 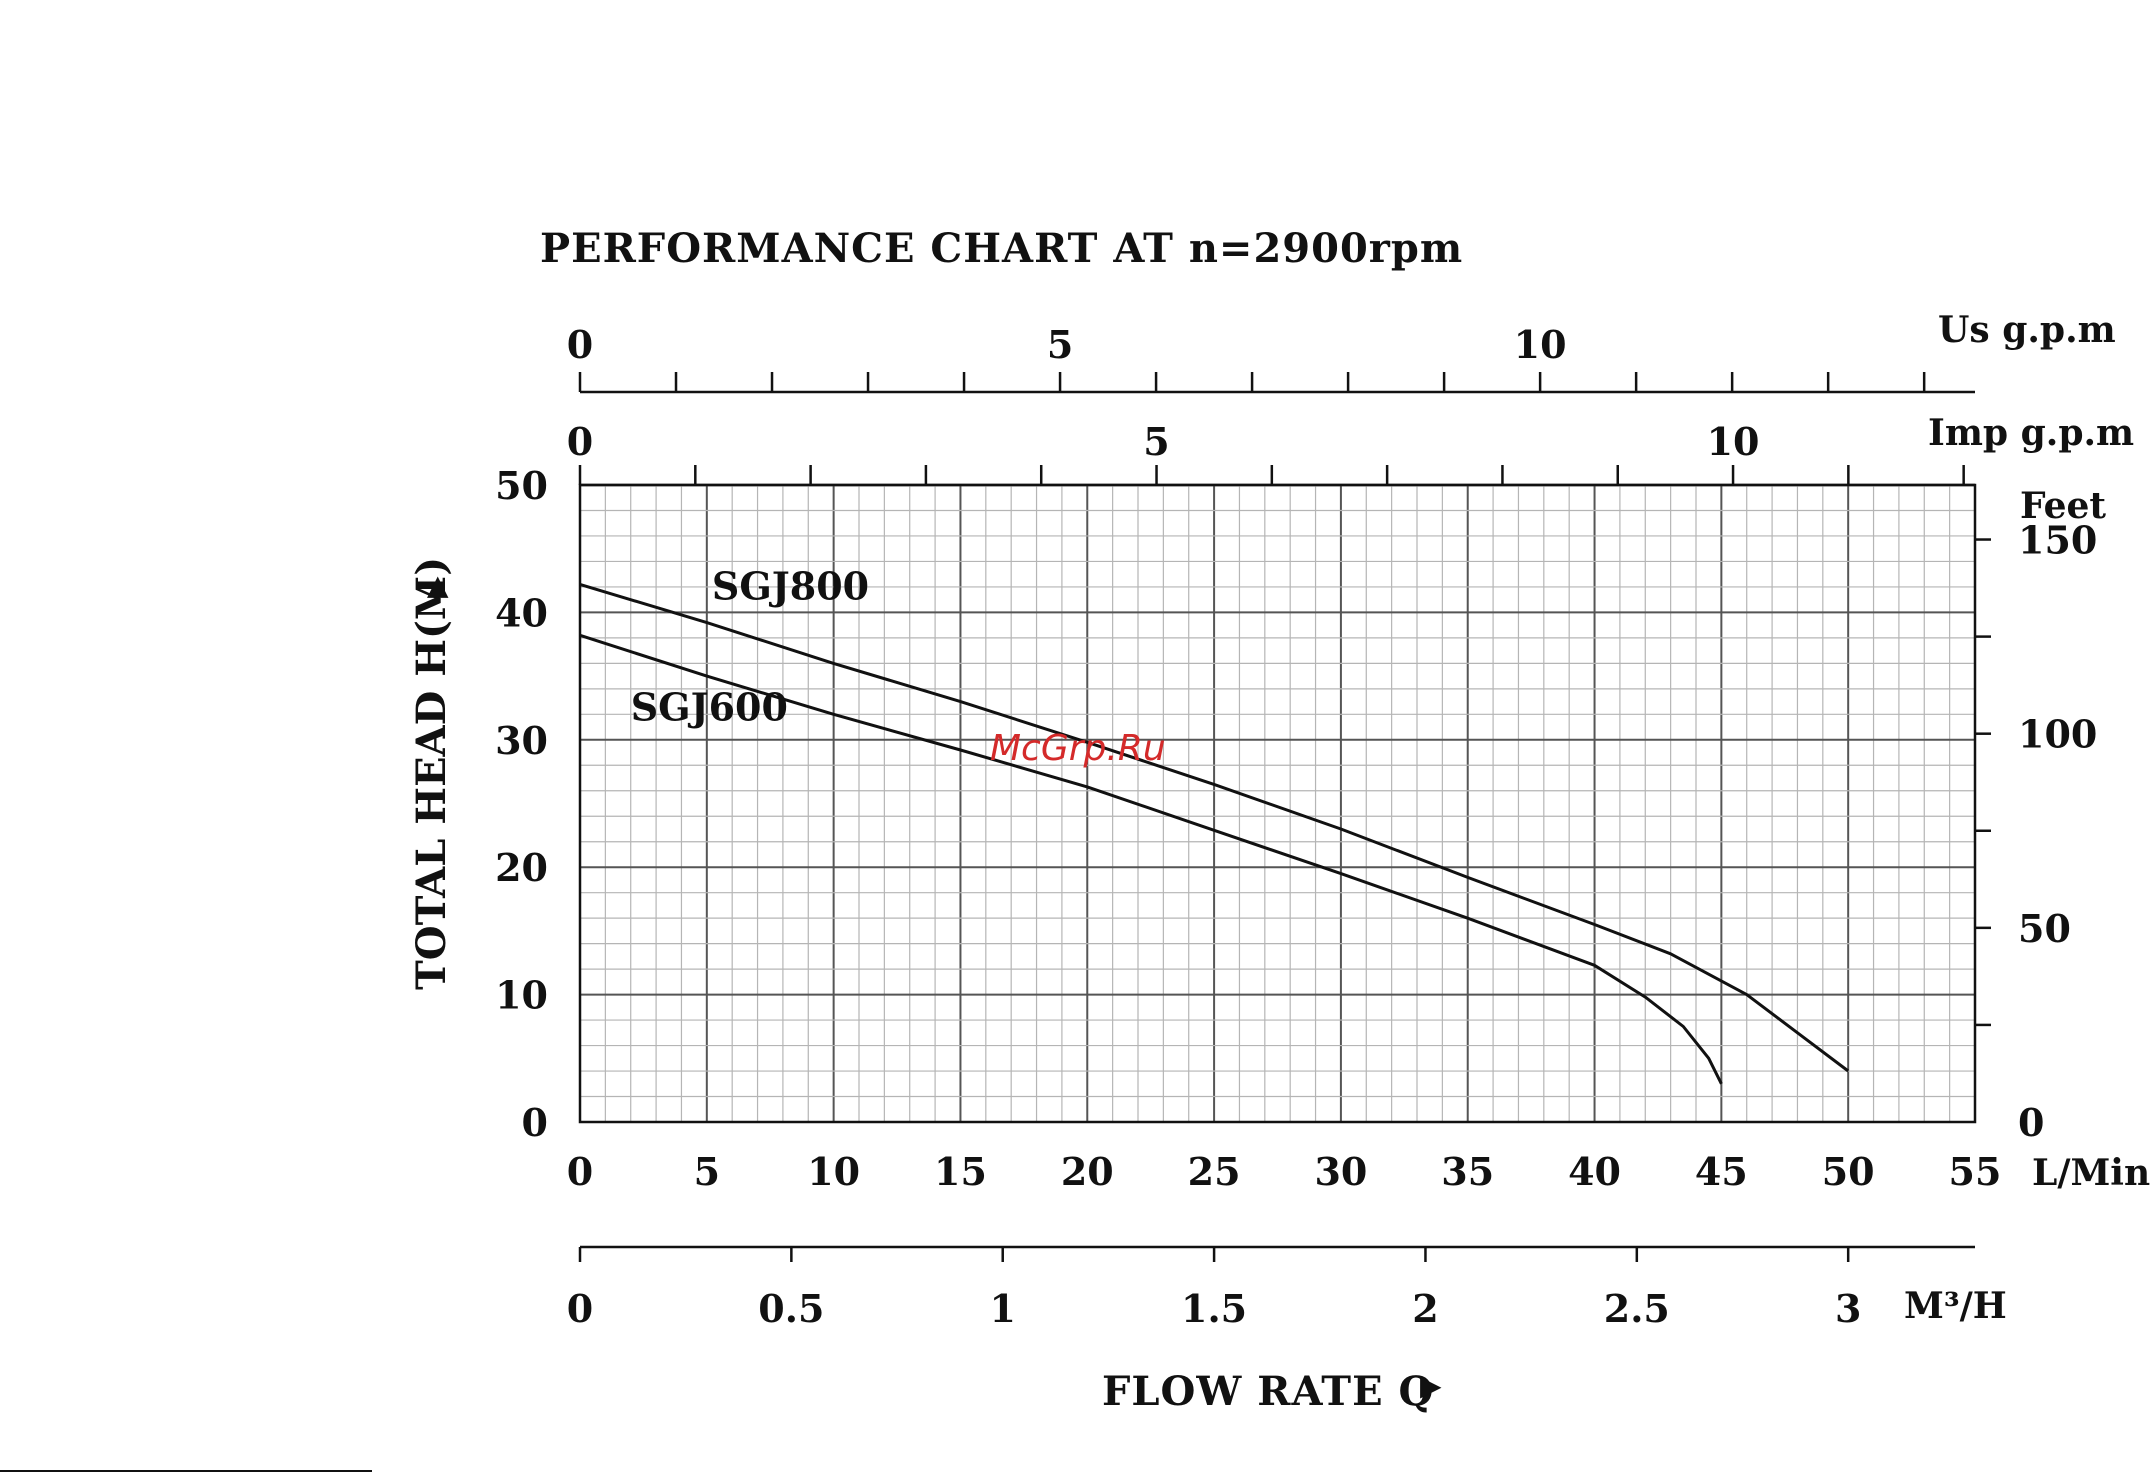 What do you see at coordinates (521, 867) in the screenshot?
I see `y-tick-label: 20` at bounding box center [521, 867].